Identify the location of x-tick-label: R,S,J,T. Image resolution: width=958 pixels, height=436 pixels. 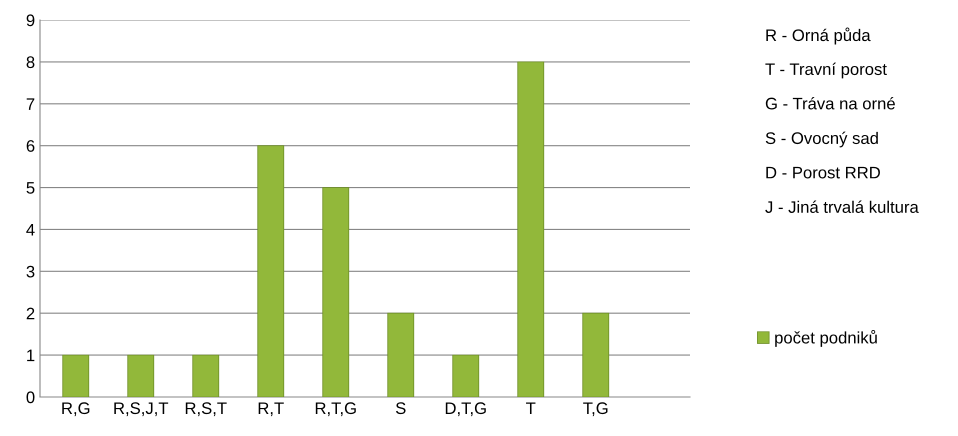
(141, 409).